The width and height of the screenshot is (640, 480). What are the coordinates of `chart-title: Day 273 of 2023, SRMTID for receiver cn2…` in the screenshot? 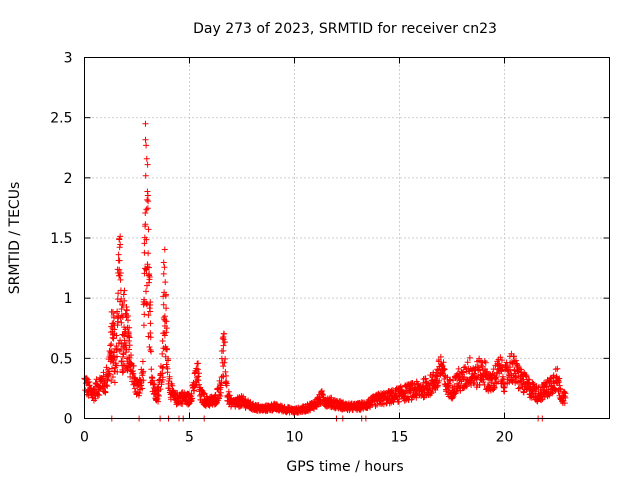 It's located at (345, 29).